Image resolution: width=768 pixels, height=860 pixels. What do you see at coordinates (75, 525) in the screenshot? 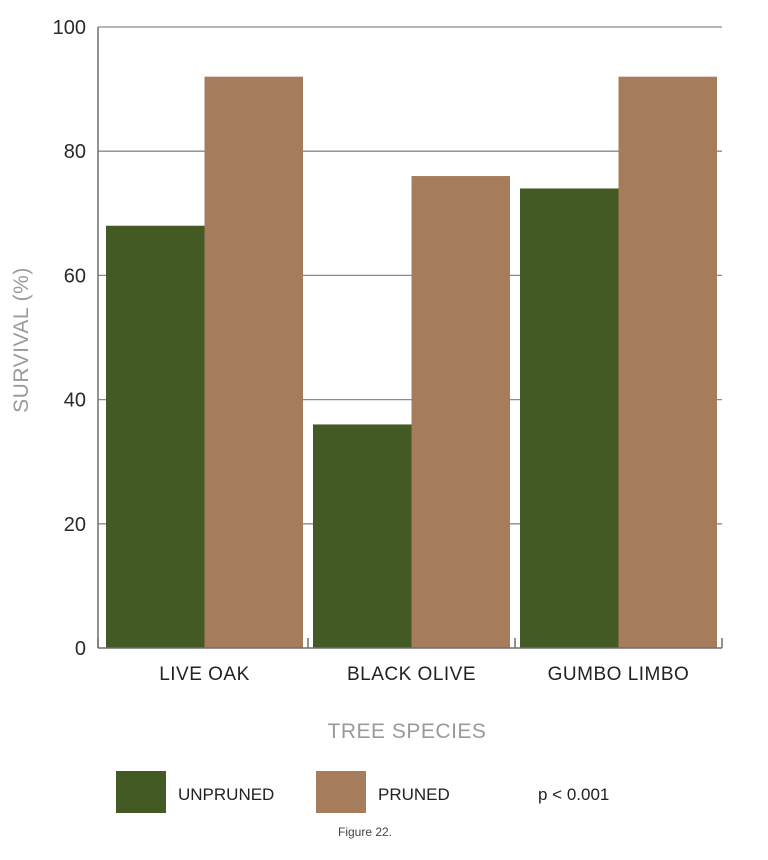
I see `y-tick-label: 20` at bounding box center [75, 525].